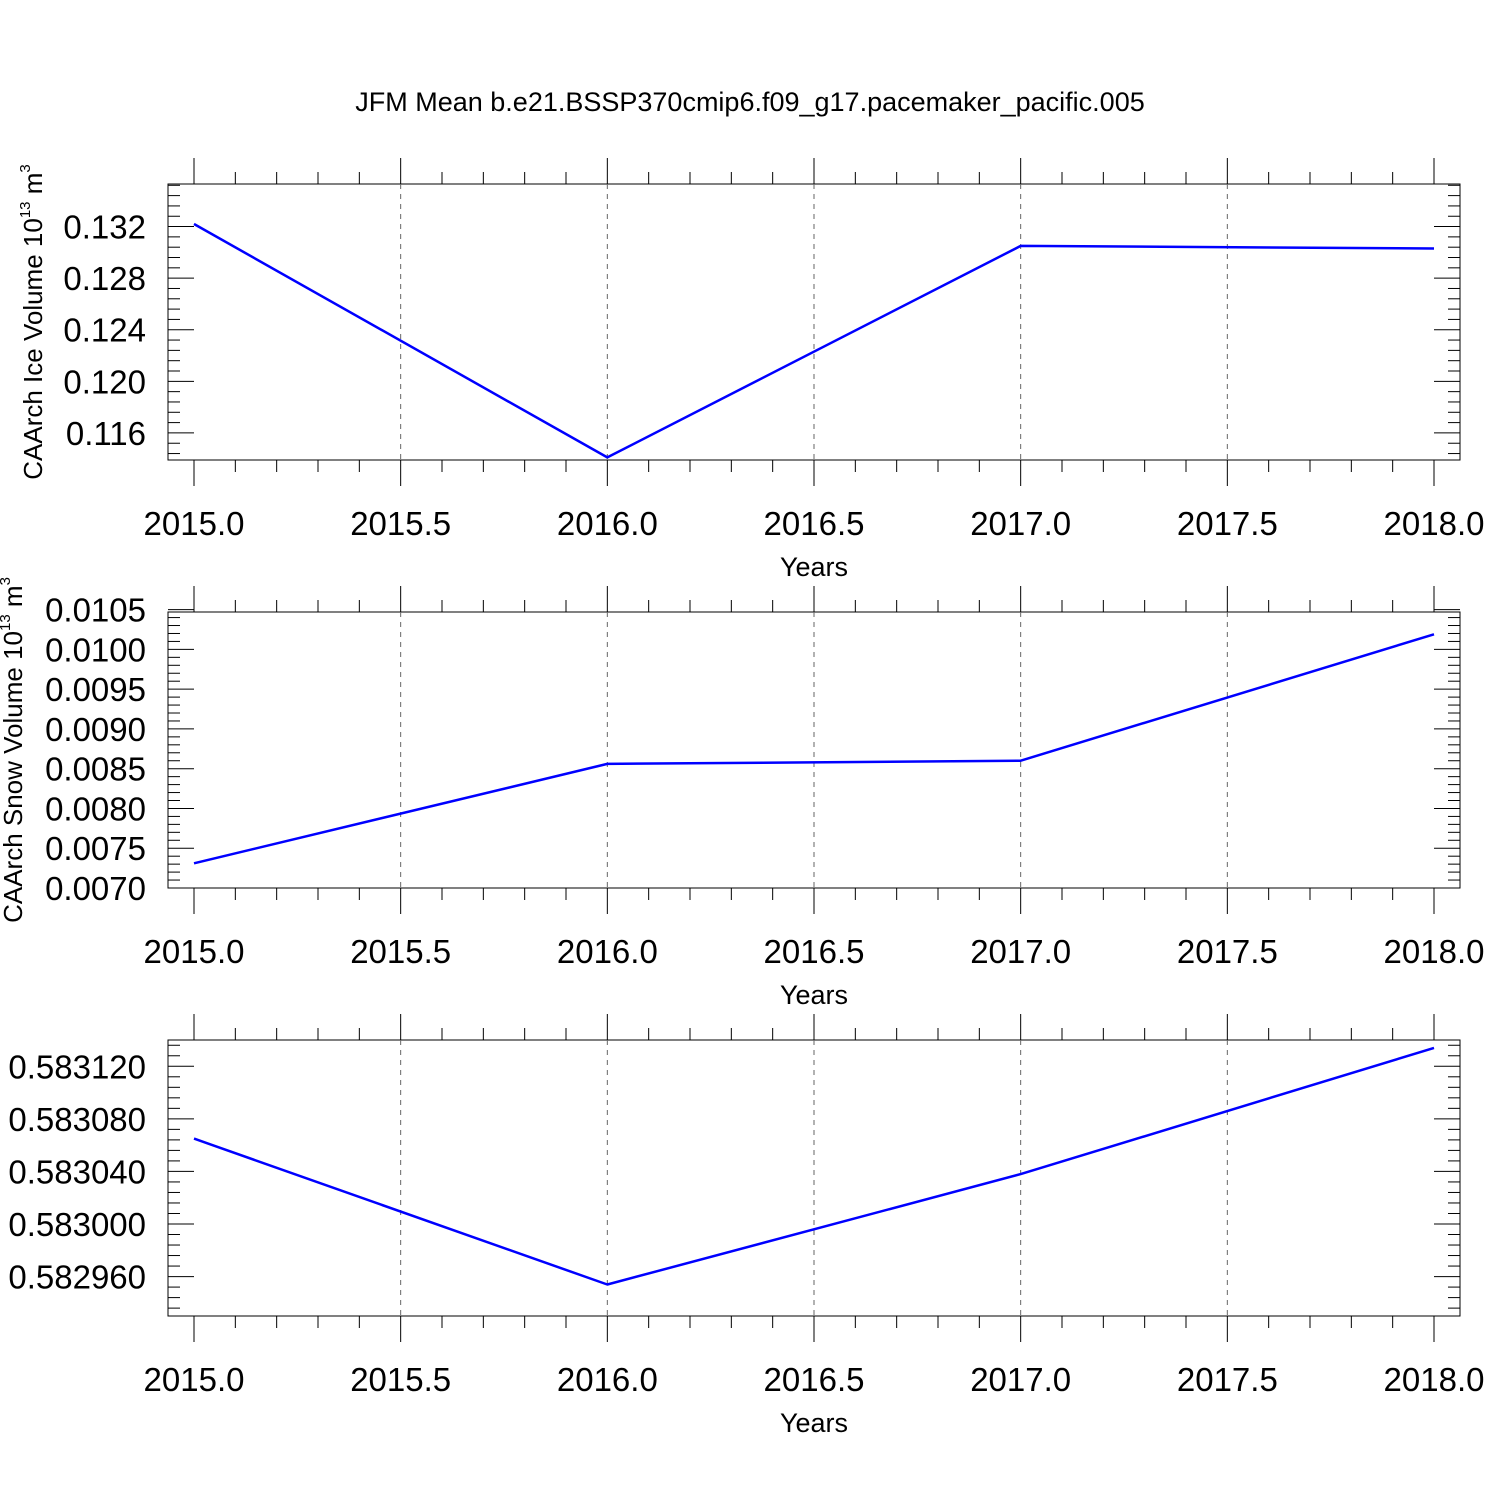  Describe the element at coordinates (95, 729) in the screenshot. I see `y-tick-label: 0.0090` at that location.